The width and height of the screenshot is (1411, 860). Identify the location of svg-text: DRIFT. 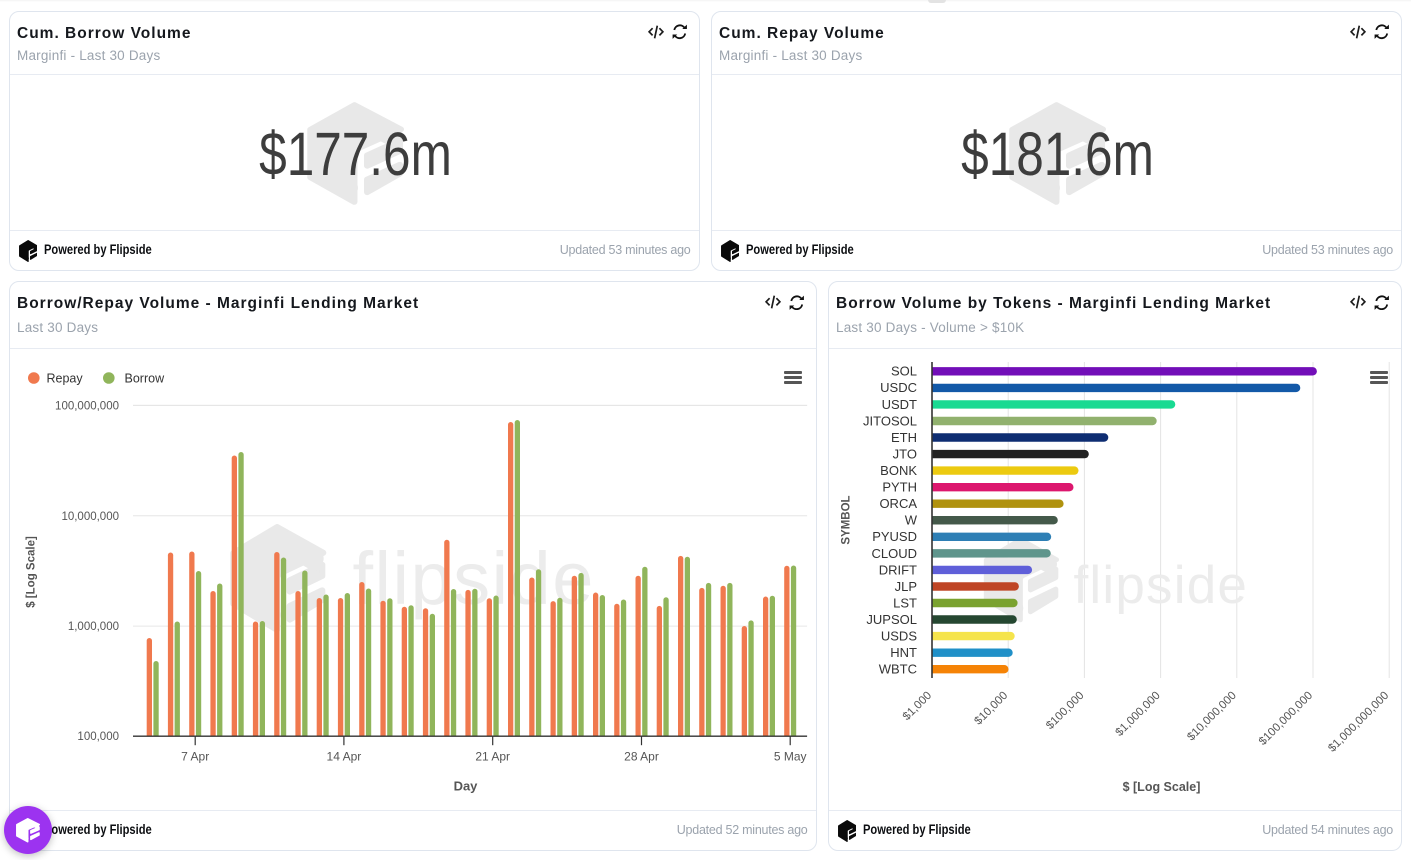
(897, 569).